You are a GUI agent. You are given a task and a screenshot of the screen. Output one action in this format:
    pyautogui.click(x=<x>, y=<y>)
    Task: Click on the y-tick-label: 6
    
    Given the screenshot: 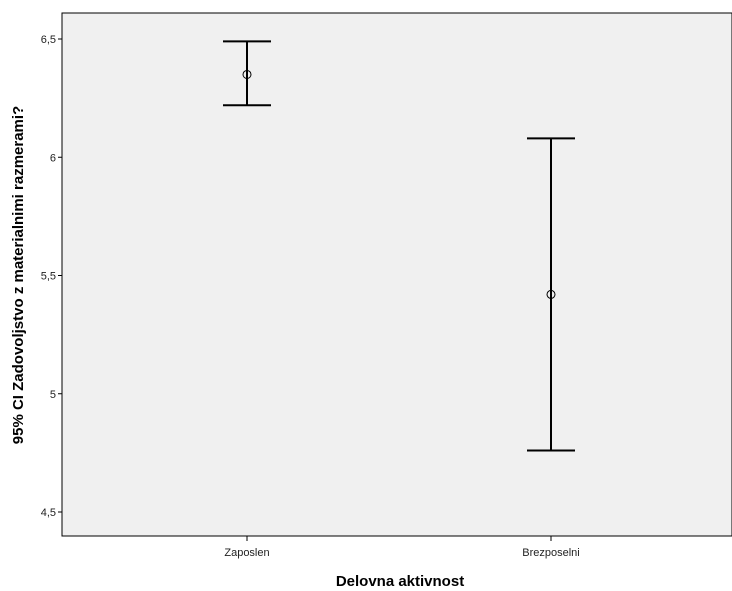 What is the action you would take?
    pyautogui.click(x=53, y=158)
    